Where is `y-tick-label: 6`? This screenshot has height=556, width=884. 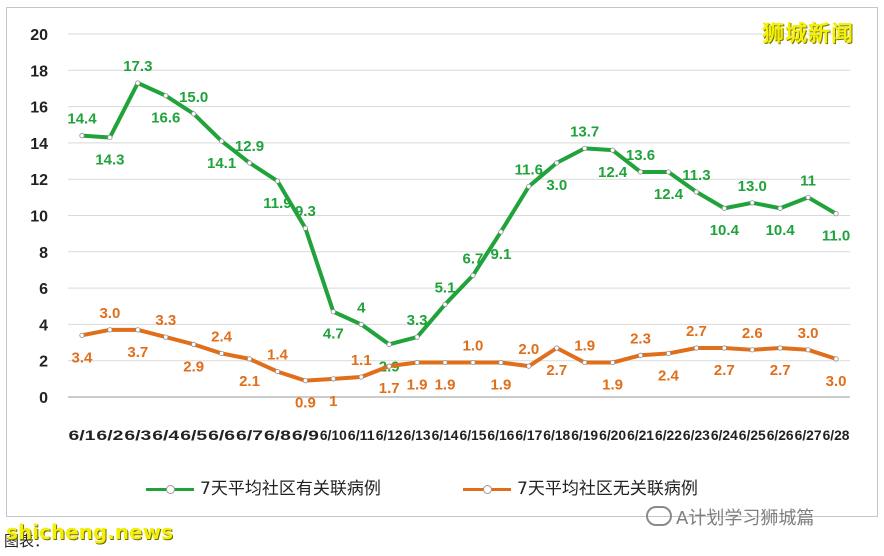
y-tick-label: 6 is located at coordinates (43, 289).